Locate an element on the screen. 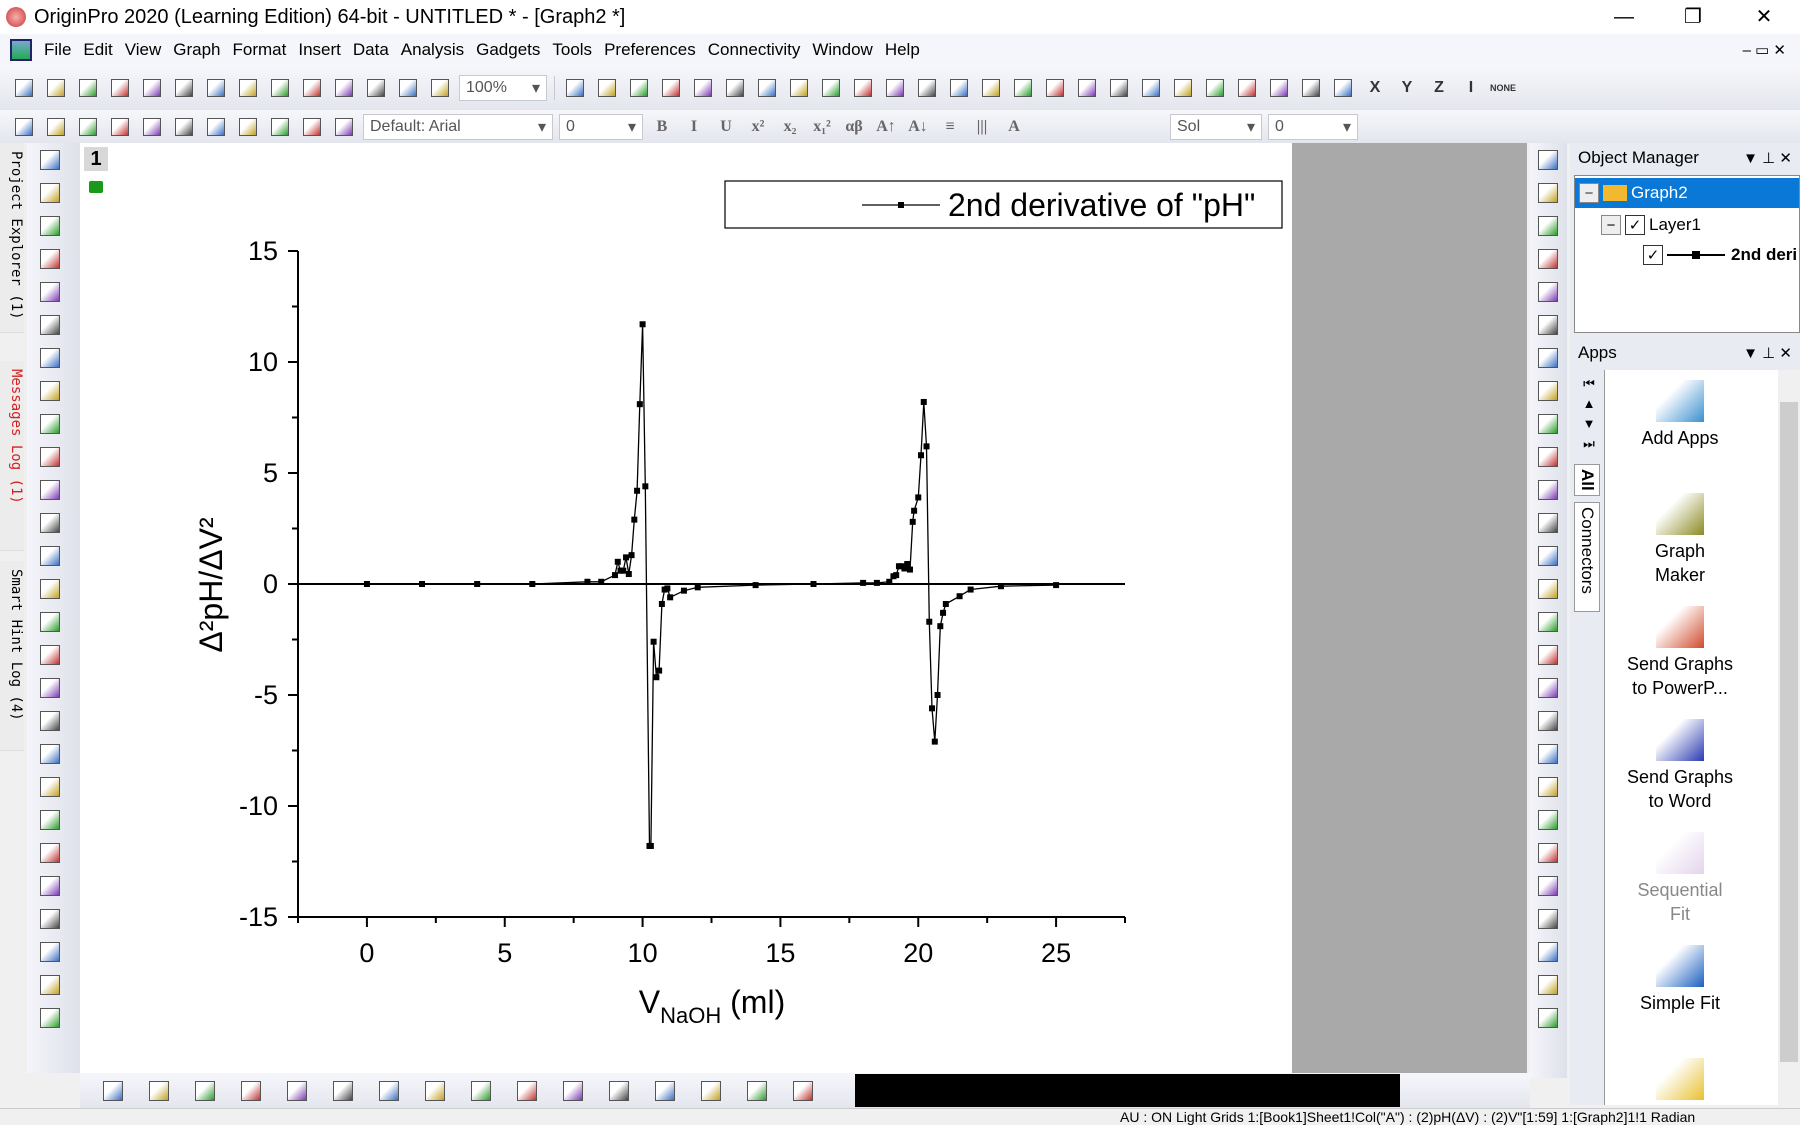  format-button-9: ≡ is located at coordinates (950, 126).